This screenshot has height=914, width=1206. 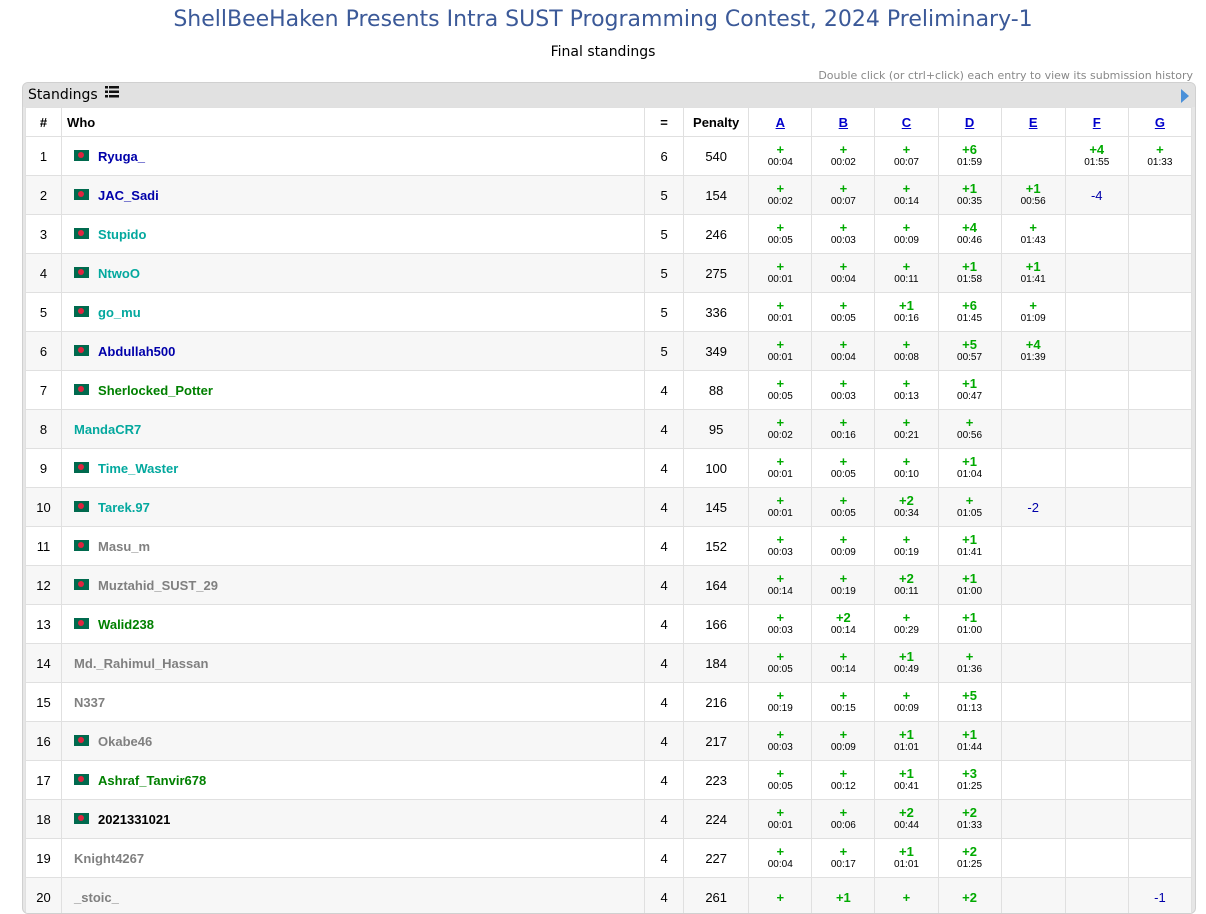 I want to click on problem-a-header: A, so click(x=780, y=122).